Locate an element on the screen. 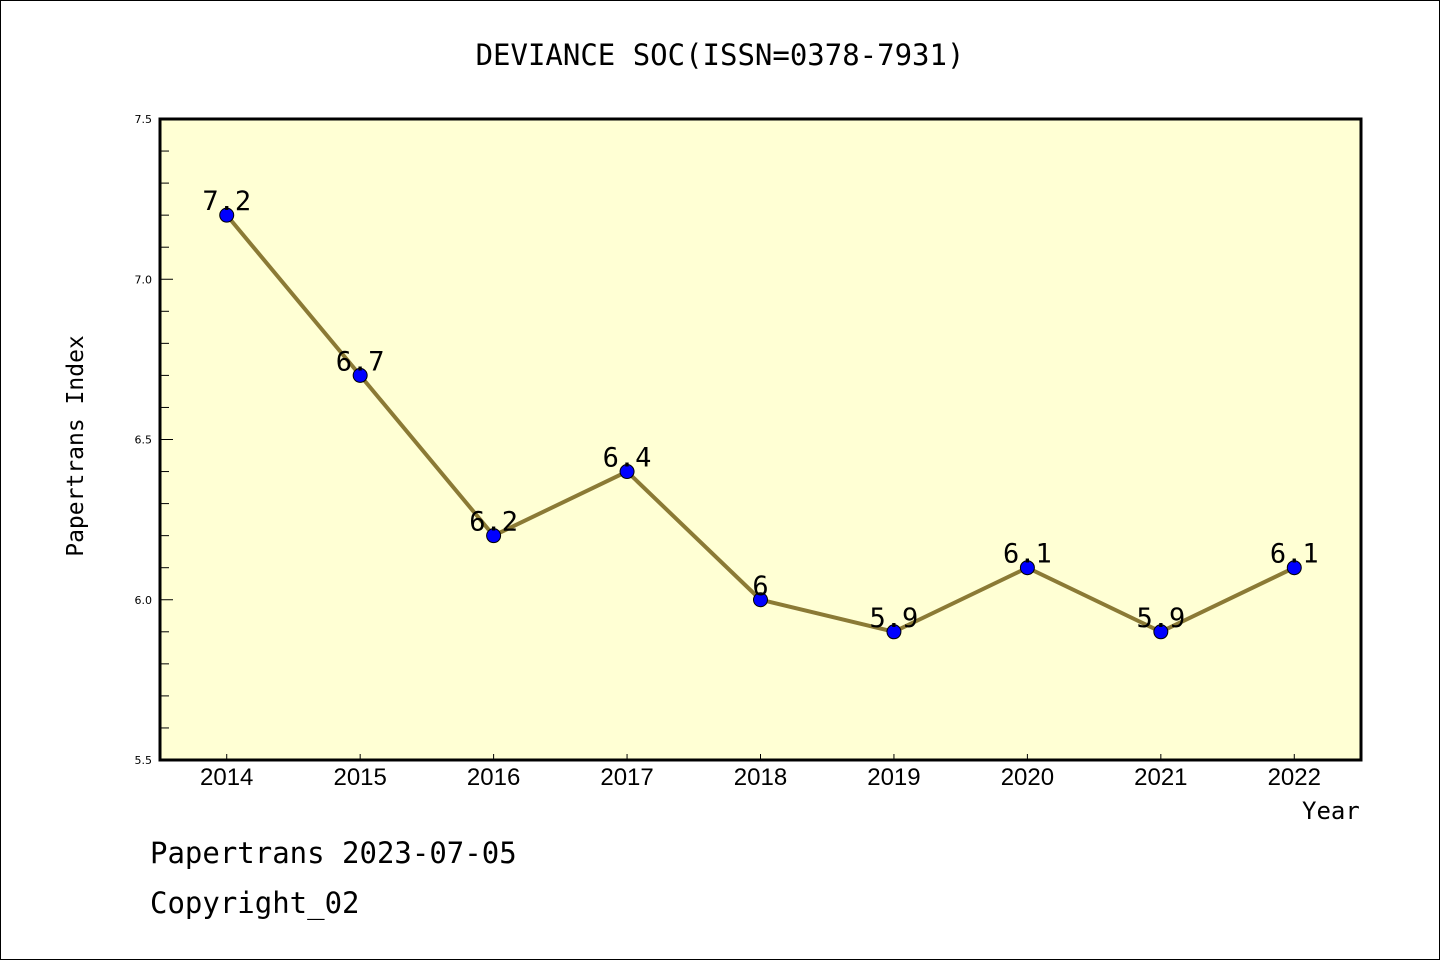 The image size is (1440, 960). x-tick-label: 2016 is located at coordinates (493, 777).